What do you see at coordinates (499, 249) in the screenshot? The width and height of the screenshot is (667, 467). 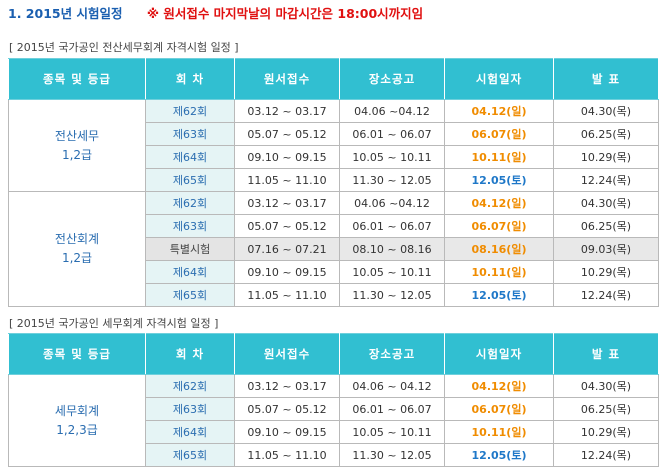 I see `exam-date-cell: 08.16(일)` at bounding box center [499, 249].